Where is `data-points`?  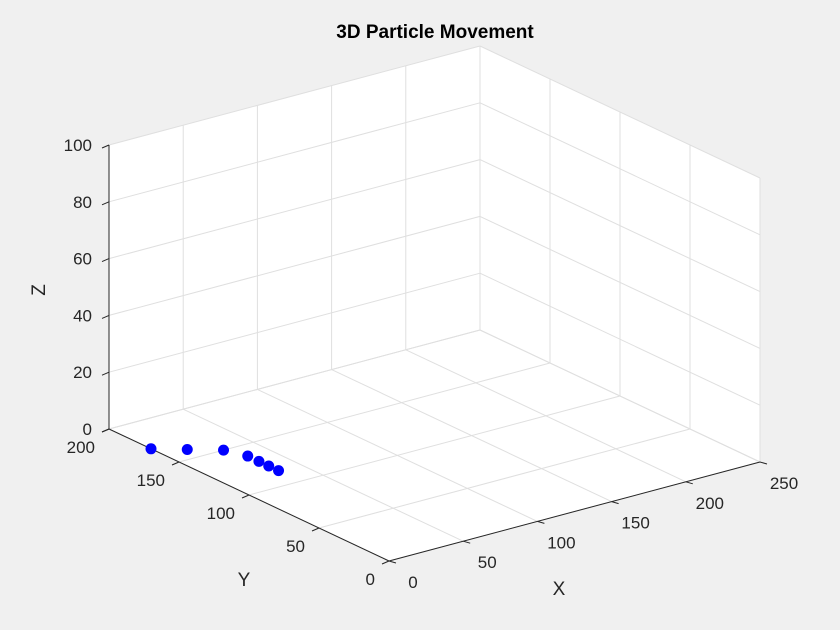
data-points is located at coordinates (215, 460).